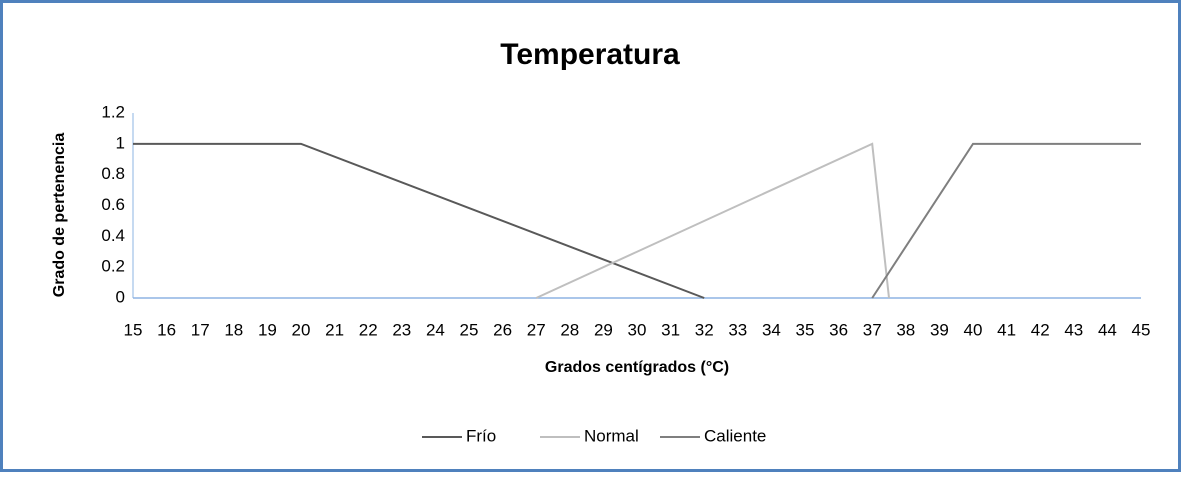  I want to click on x-tick-label: 29, so click(603, 329).